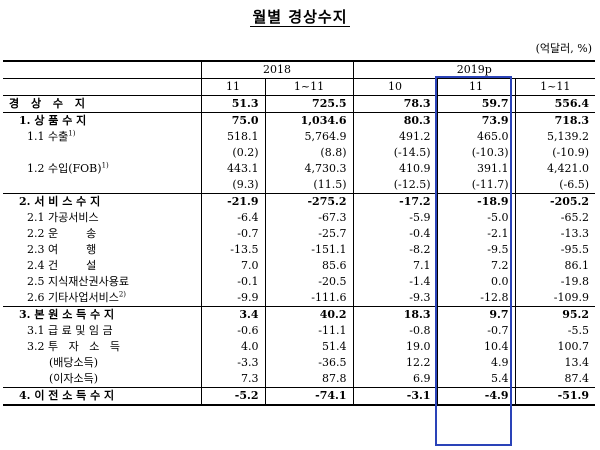  What do you see at coordinates (299, 282) in the screenshot?
I see `table-row: 2.5 지식재산권사용료 -0.1 -20.5 -1.4 0.0 -19.8` at bounding box center [299, 282].